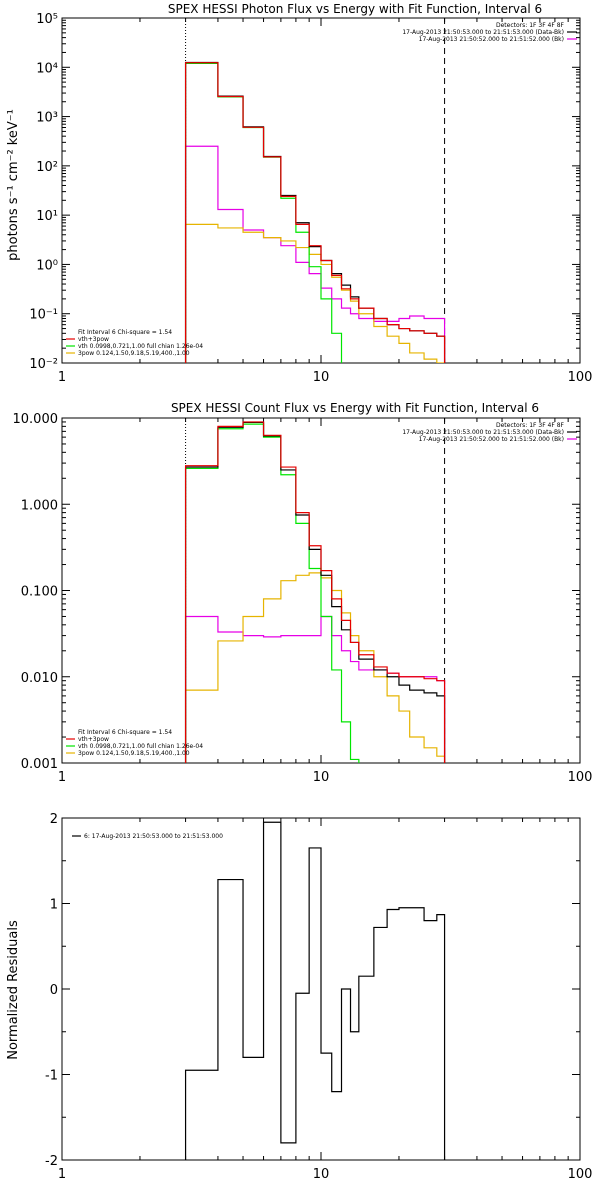 The height and width of the screenshot is (1200, 600). What do you see at coordinates (39, 505) in the screenshot?
I see `y-tick-label: 1.000` at bounding box center [39, 505].